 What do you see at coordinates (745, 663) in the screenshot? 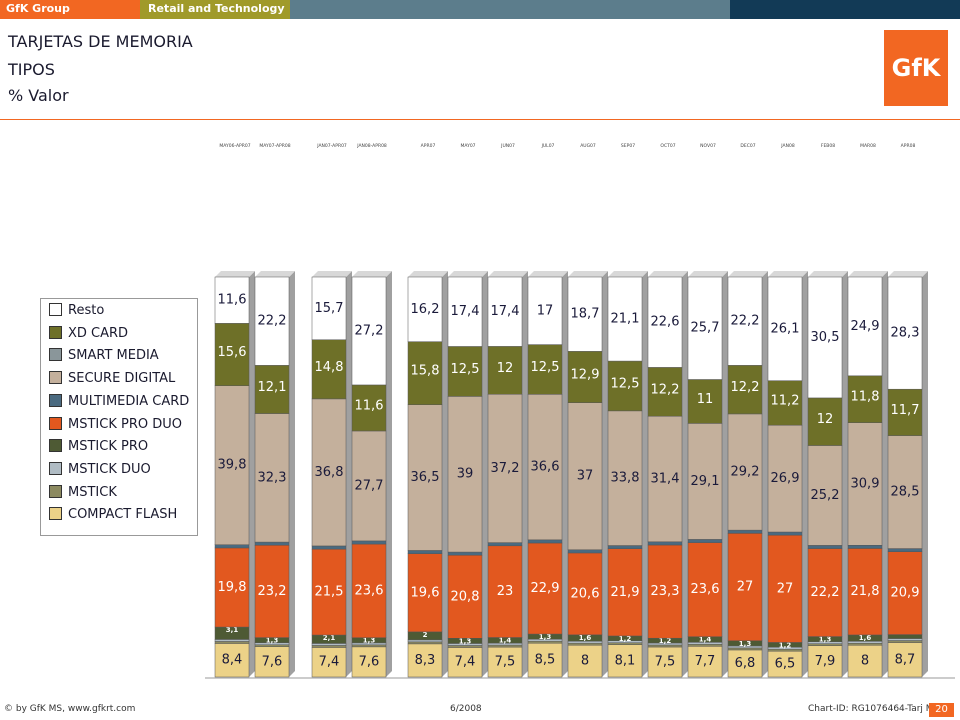
I see `data-label: 6,8` at bounding box center [745, 663].